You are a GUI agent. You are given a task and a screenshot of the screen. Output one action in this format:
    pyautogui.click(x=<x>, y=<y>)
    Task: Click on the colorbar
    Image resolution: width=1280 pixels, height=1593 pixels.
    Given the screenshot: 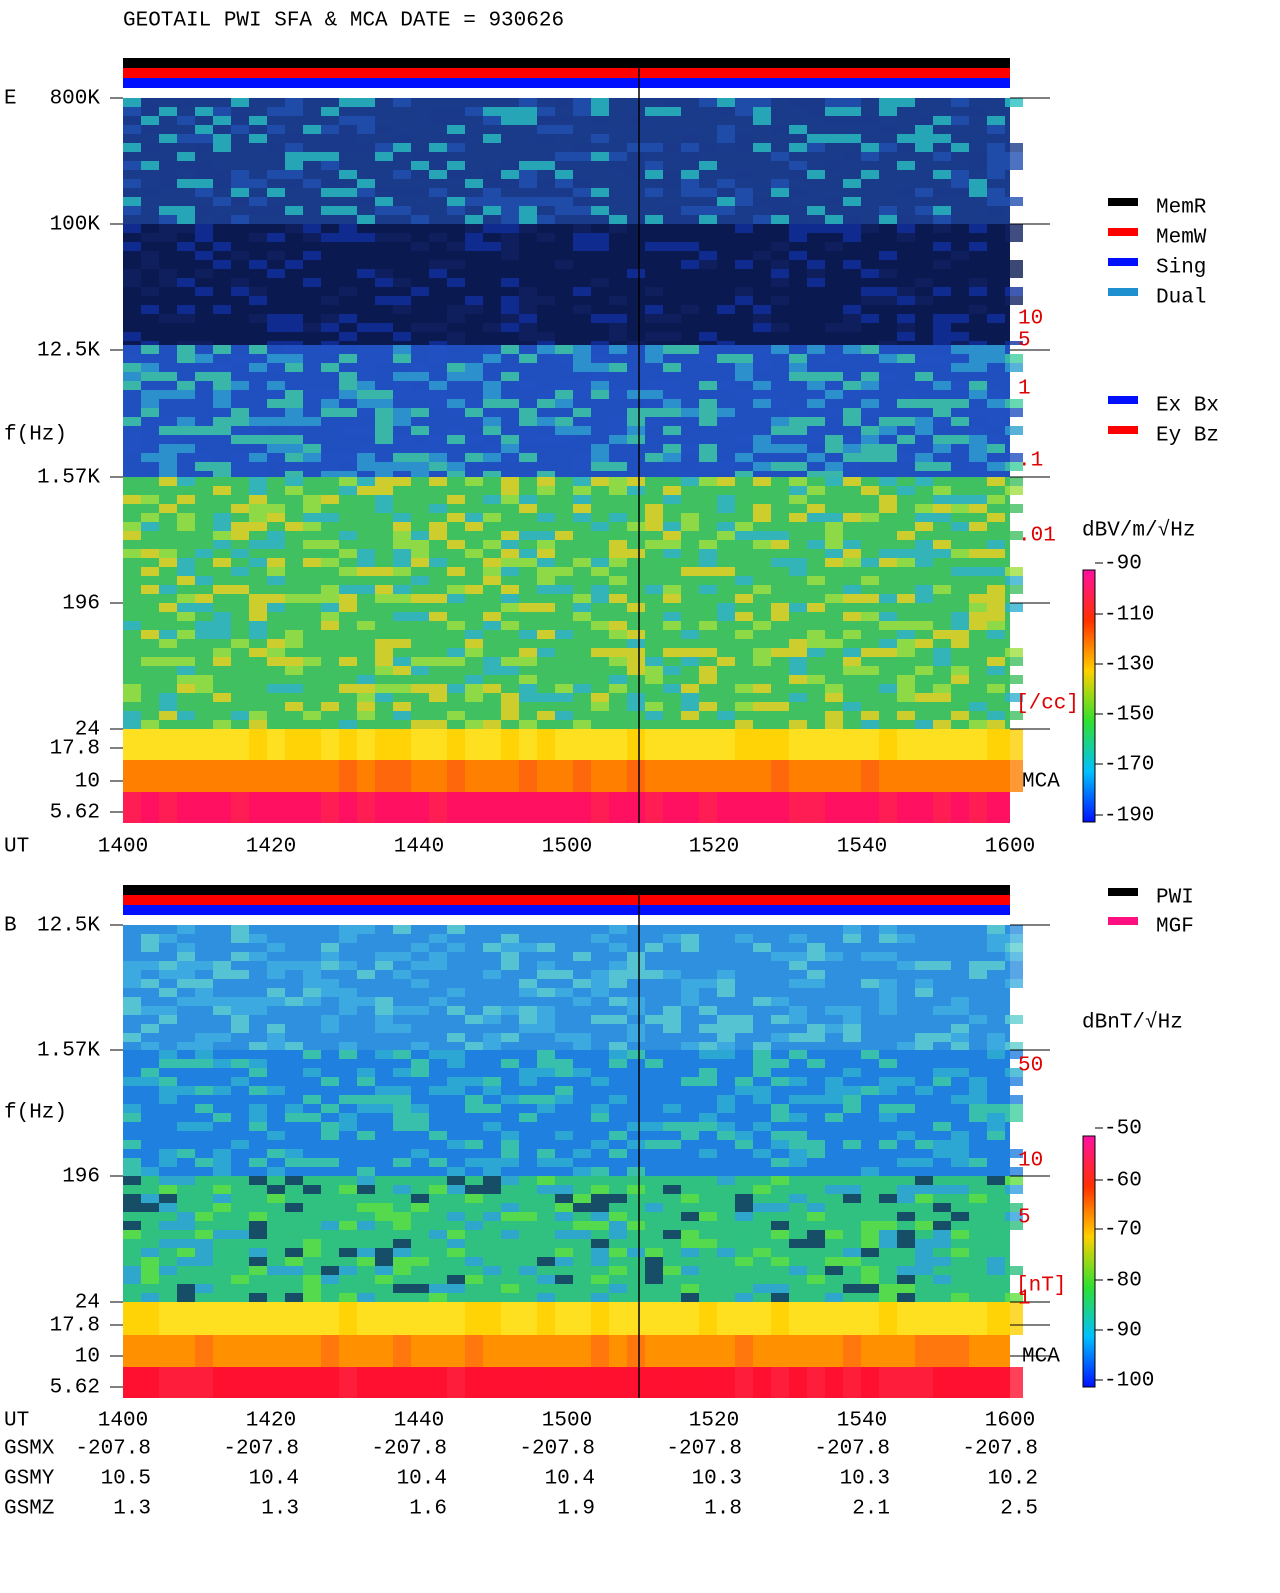 What is the action you would take?
    pyautogui.click(x=1089, y=1261)
    